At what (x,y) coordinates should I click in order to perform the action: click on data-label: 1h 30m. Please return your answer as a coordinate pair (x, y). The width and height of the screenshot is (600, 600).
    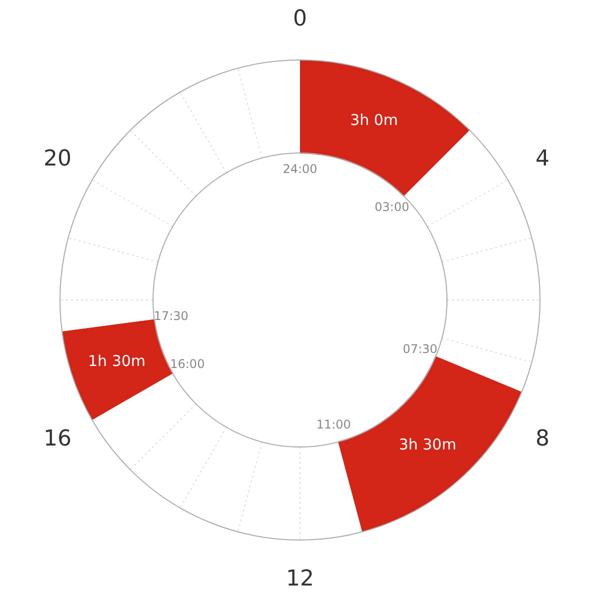
    Looking at the image, I should click on (117, 361).